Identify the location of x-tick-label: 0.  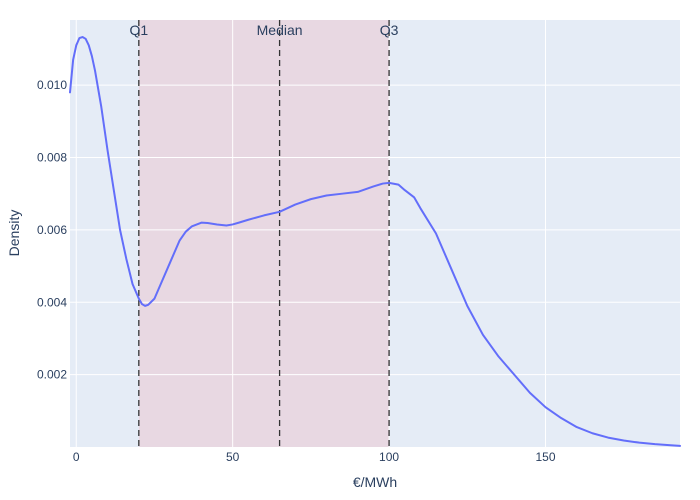
(76, 457).